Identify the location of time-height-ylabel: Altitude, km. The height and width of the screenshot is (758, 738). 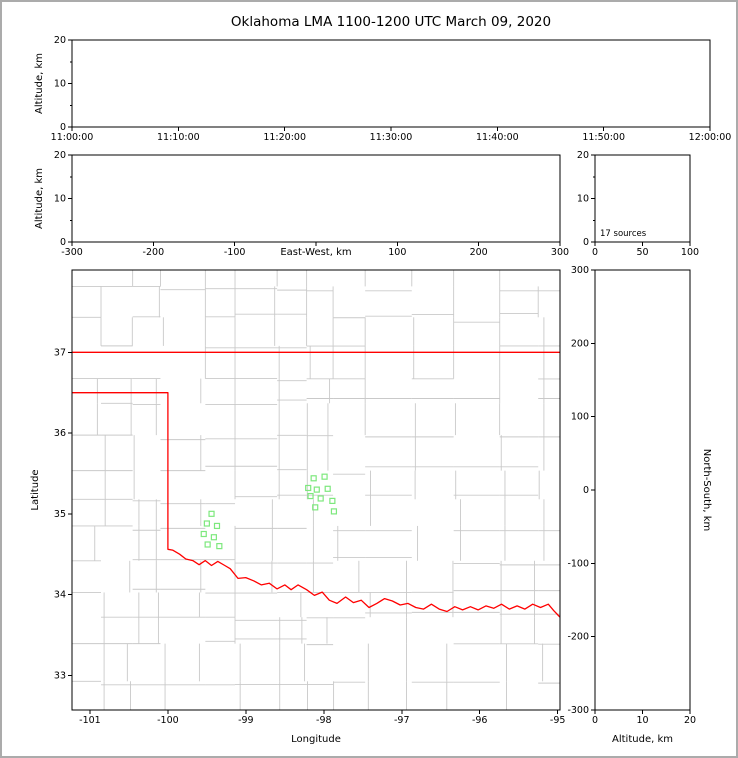
(39, 83).